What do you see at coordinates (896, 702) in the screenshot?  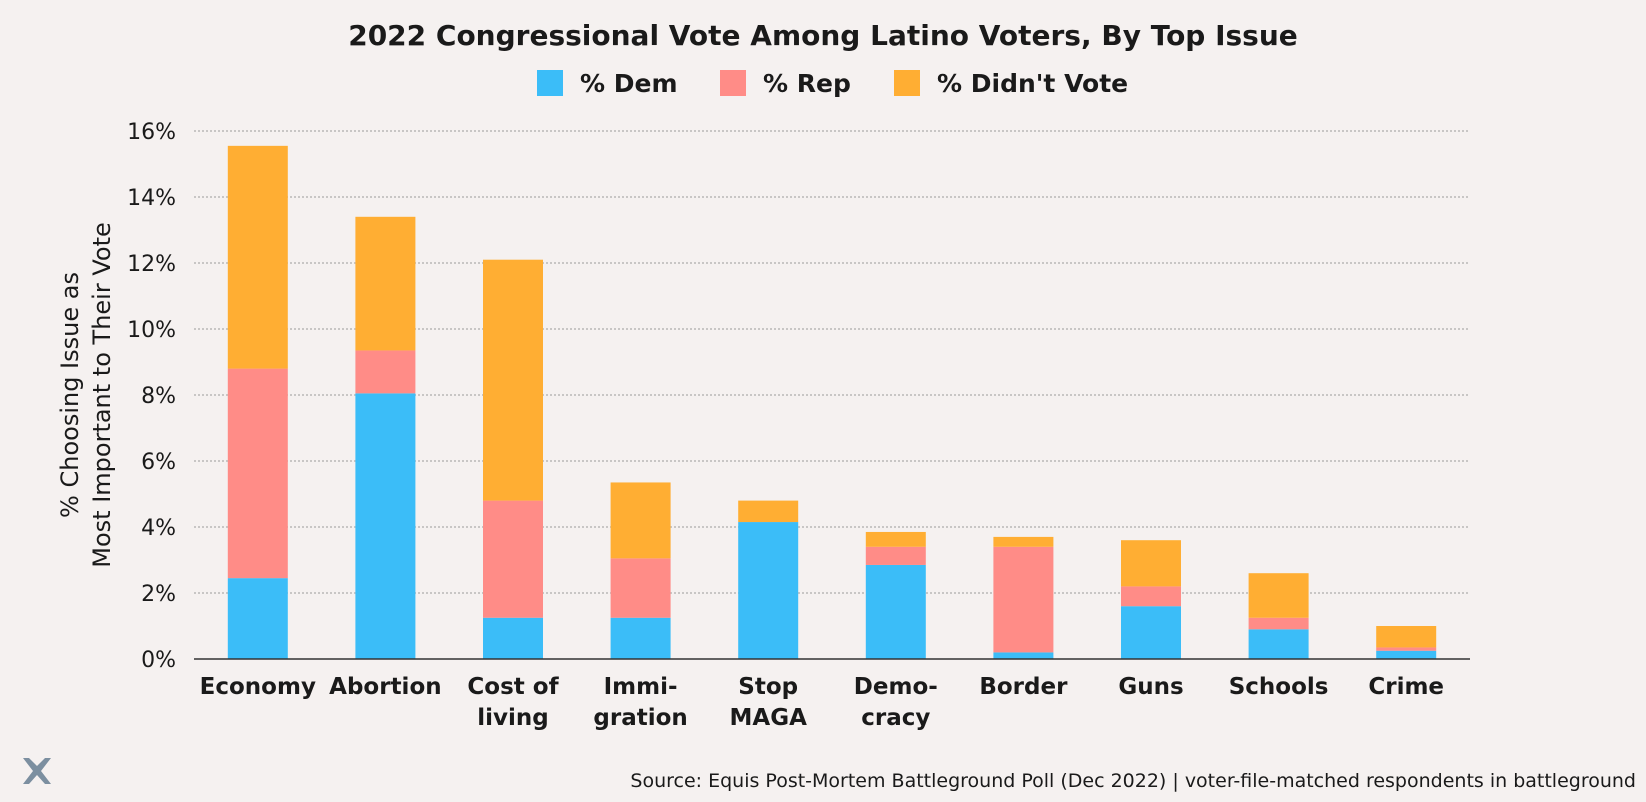 I see `x-category-label: Demo-cracy` at bounding box center [896, 702].